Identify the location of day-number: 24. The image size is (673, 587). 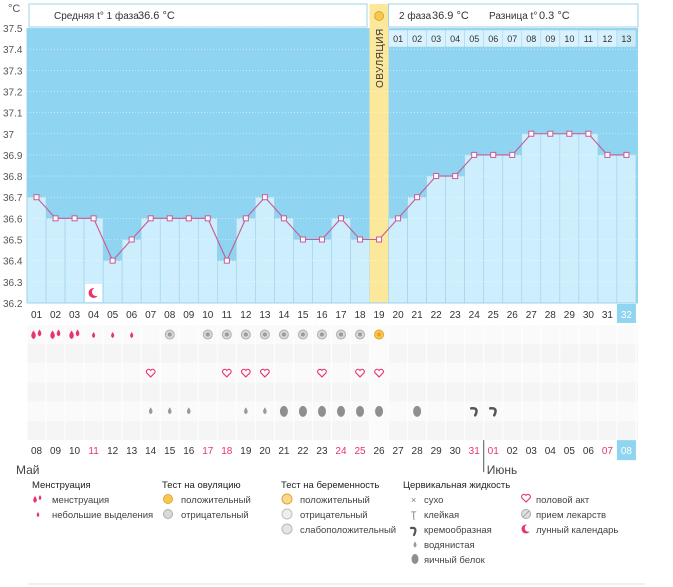
(475, 315).